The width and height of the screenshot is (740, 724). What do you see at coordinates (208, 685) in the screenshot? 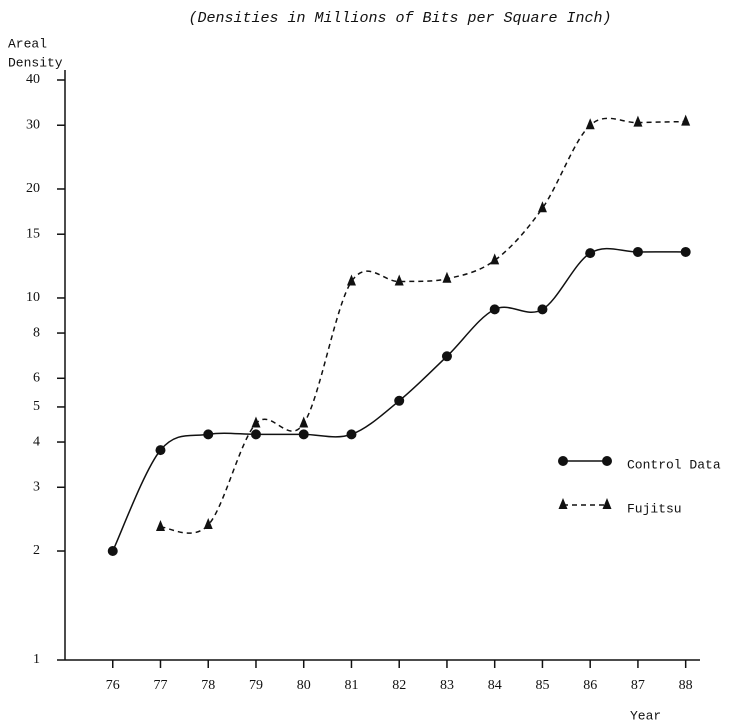
I see `x-tick-label: 78` at bounding box center [208, 685].